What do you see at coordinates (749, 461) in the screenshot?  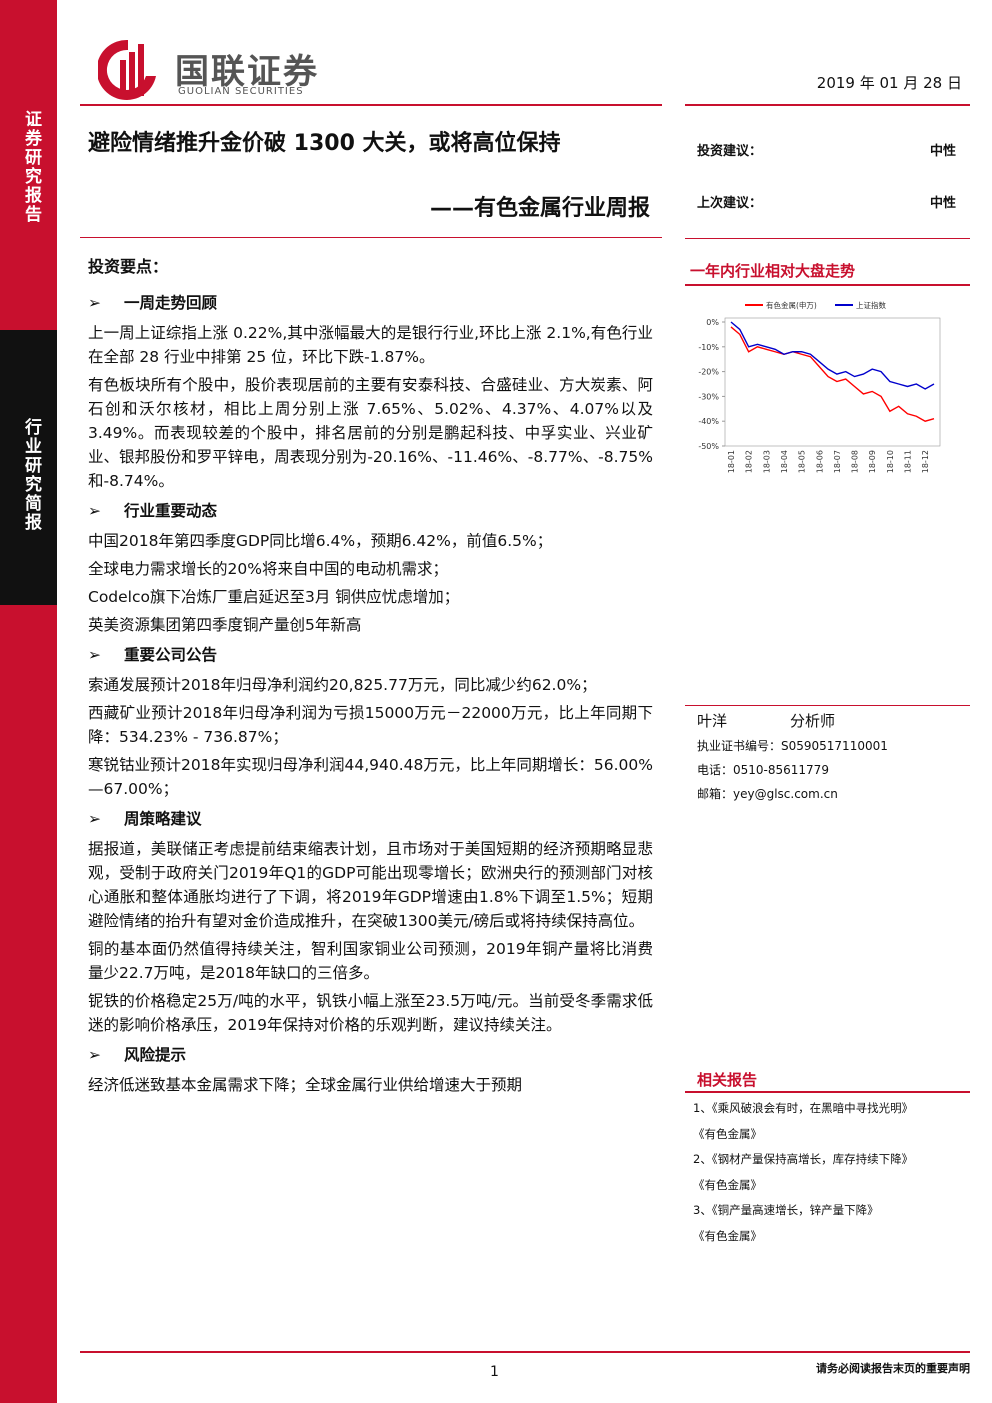 I see `x-tick-label: 18-02` at bounding box center [749, 461].